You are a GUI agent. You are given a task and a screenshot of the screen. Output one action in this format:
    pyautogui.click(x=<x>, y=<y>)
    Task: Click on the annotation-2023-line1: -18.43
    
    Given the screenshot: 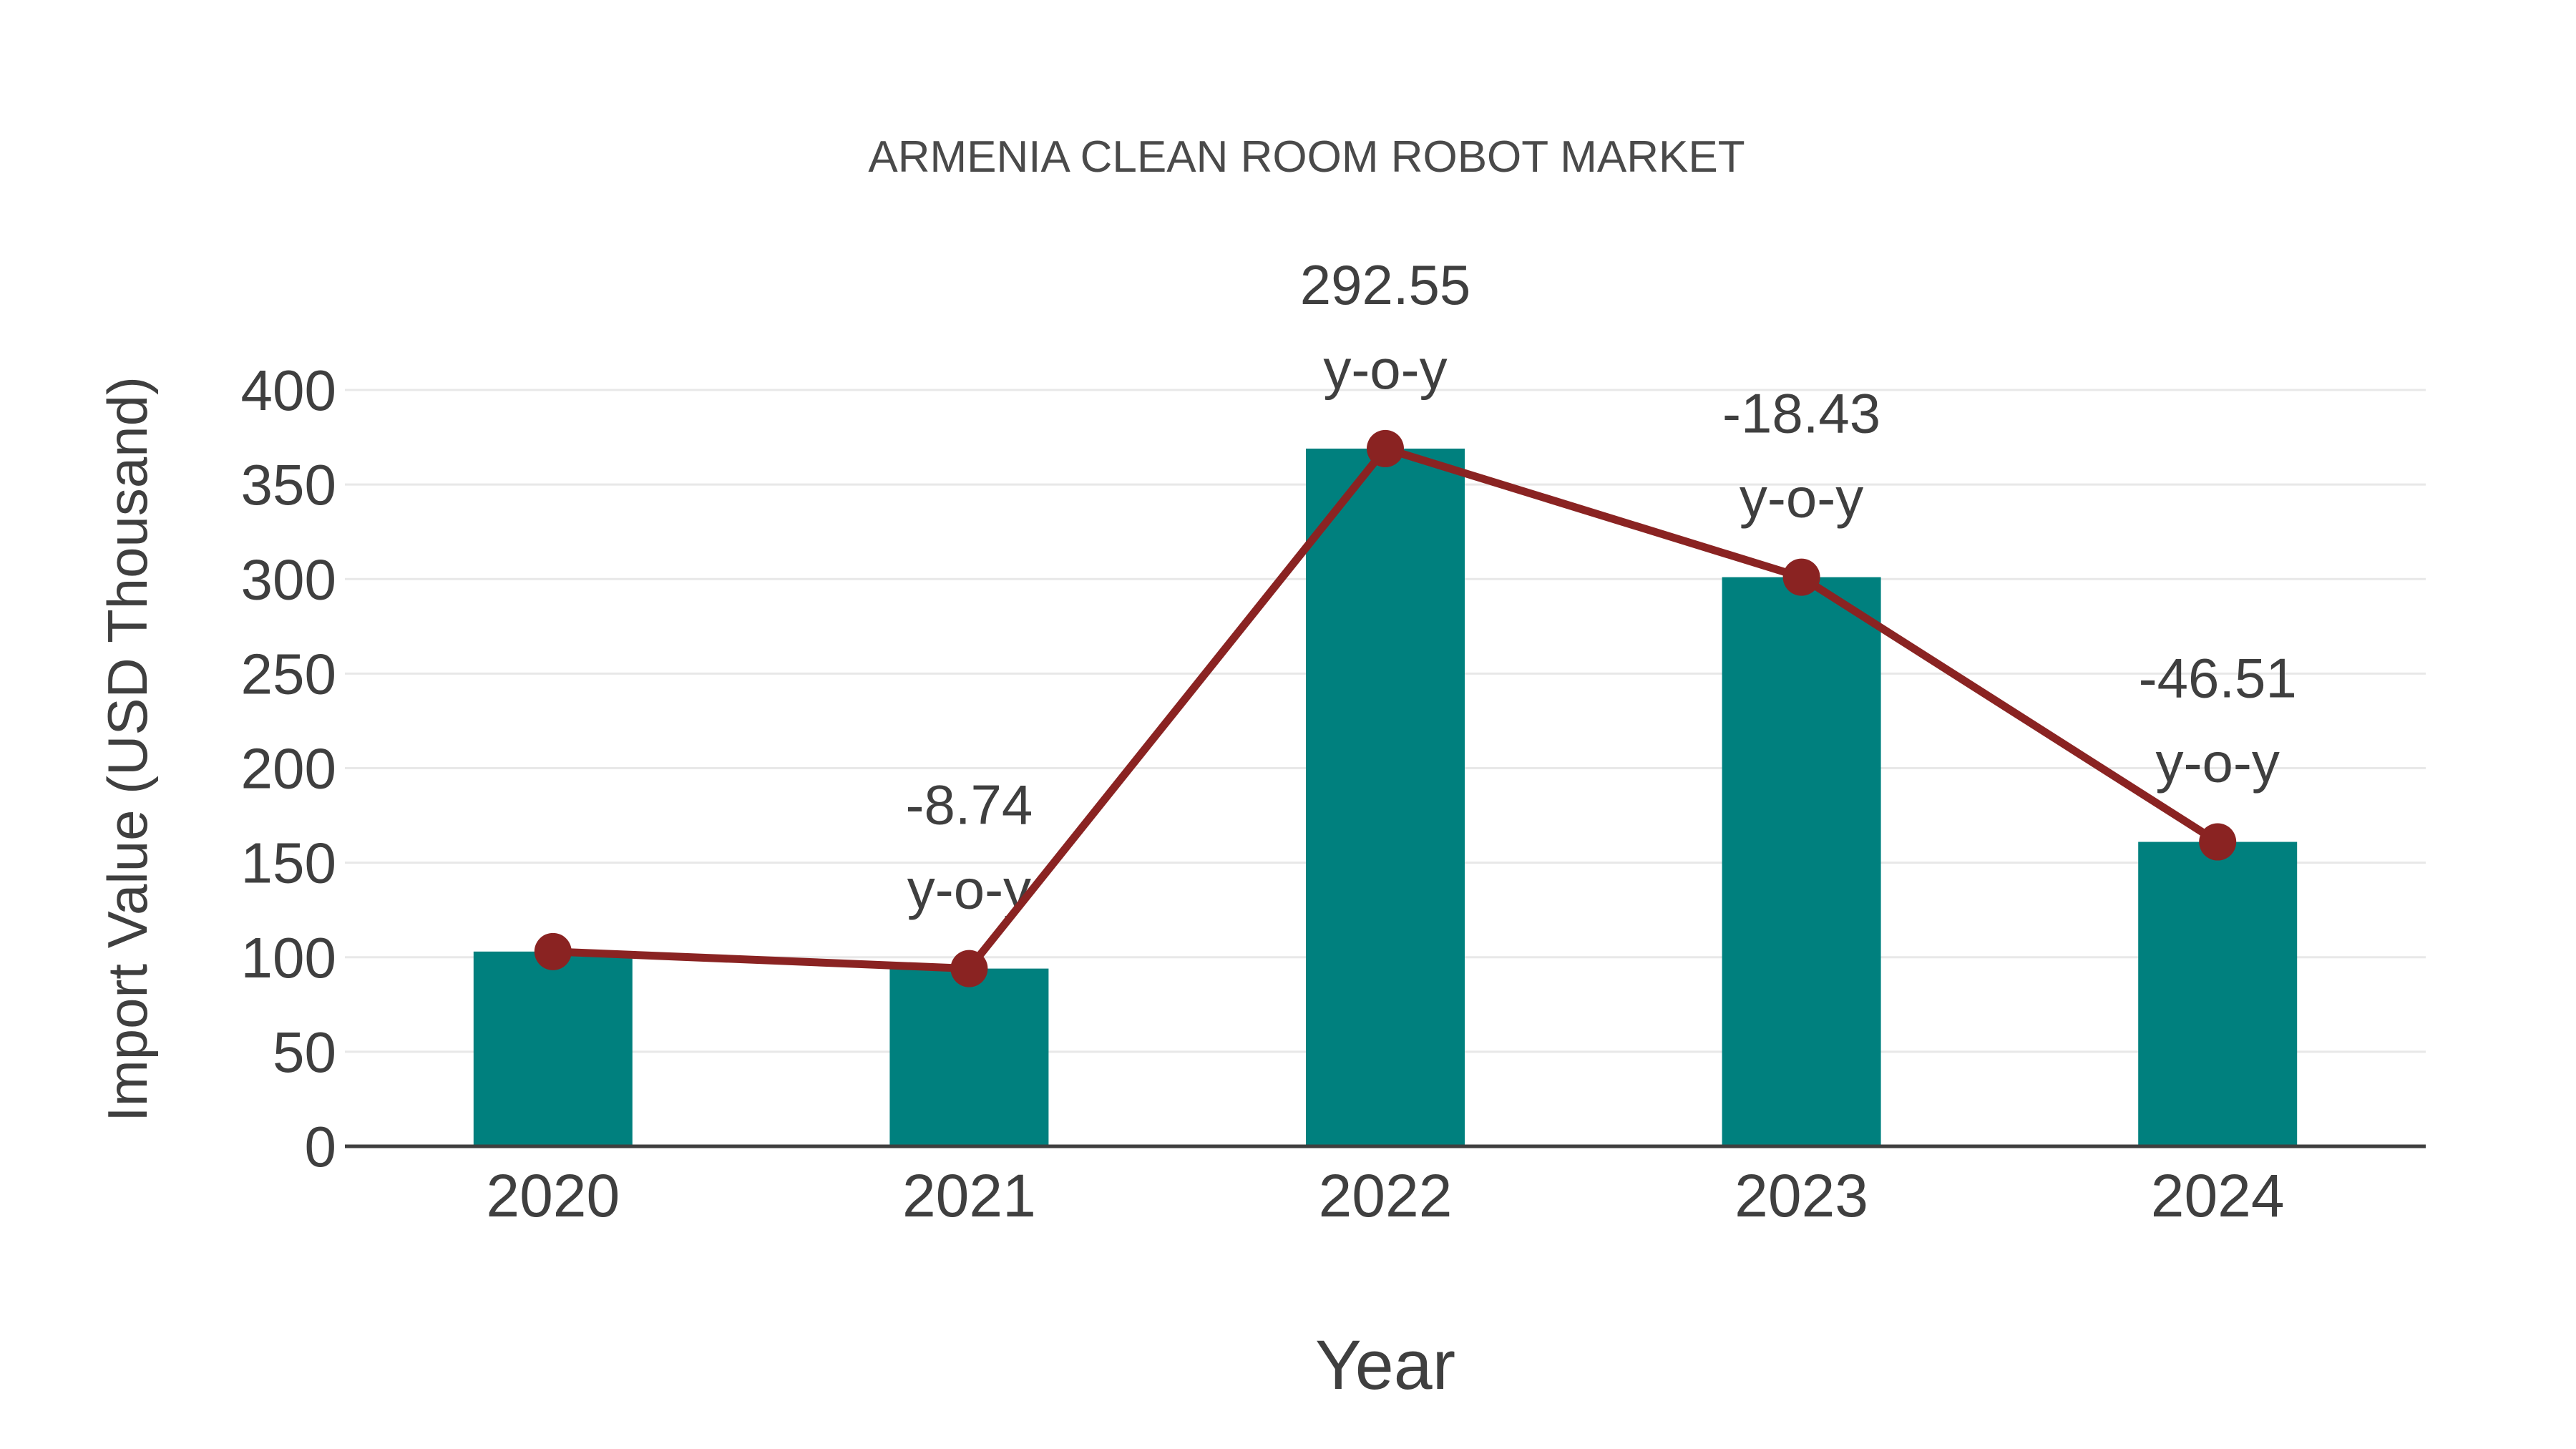 What is the action you would take?
    pyautogui.click(x=1801, y=413)
    